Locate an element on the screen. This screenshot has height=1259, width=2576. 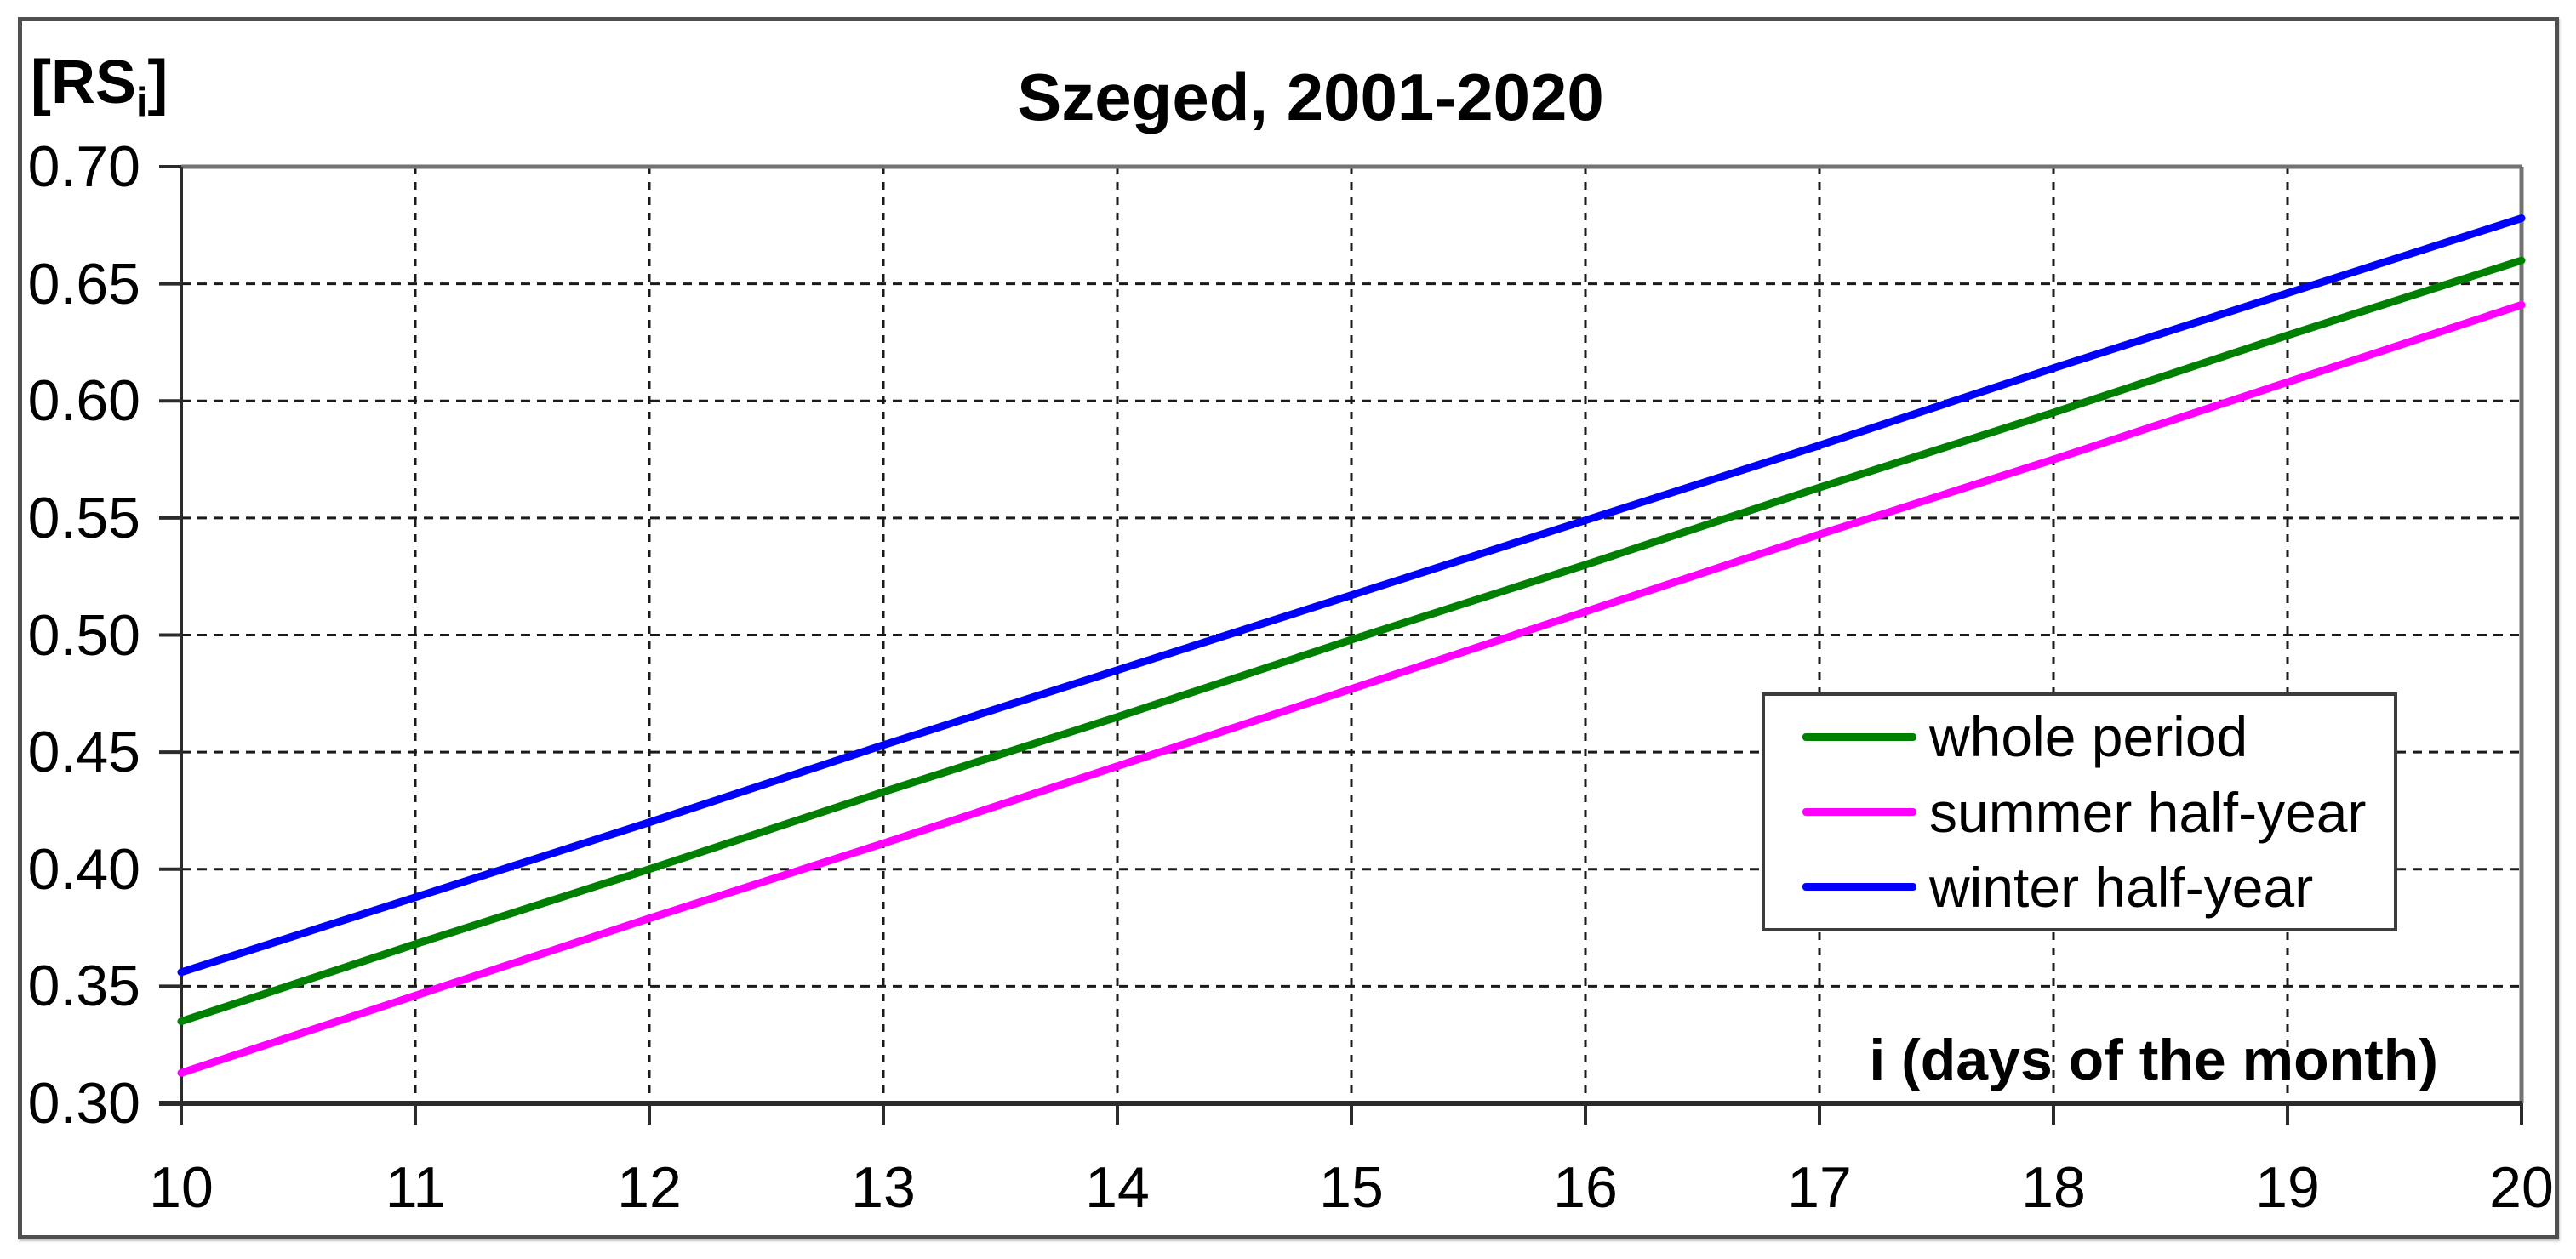
x-tick-label: 14 is located at coordinates (1117, 1187).